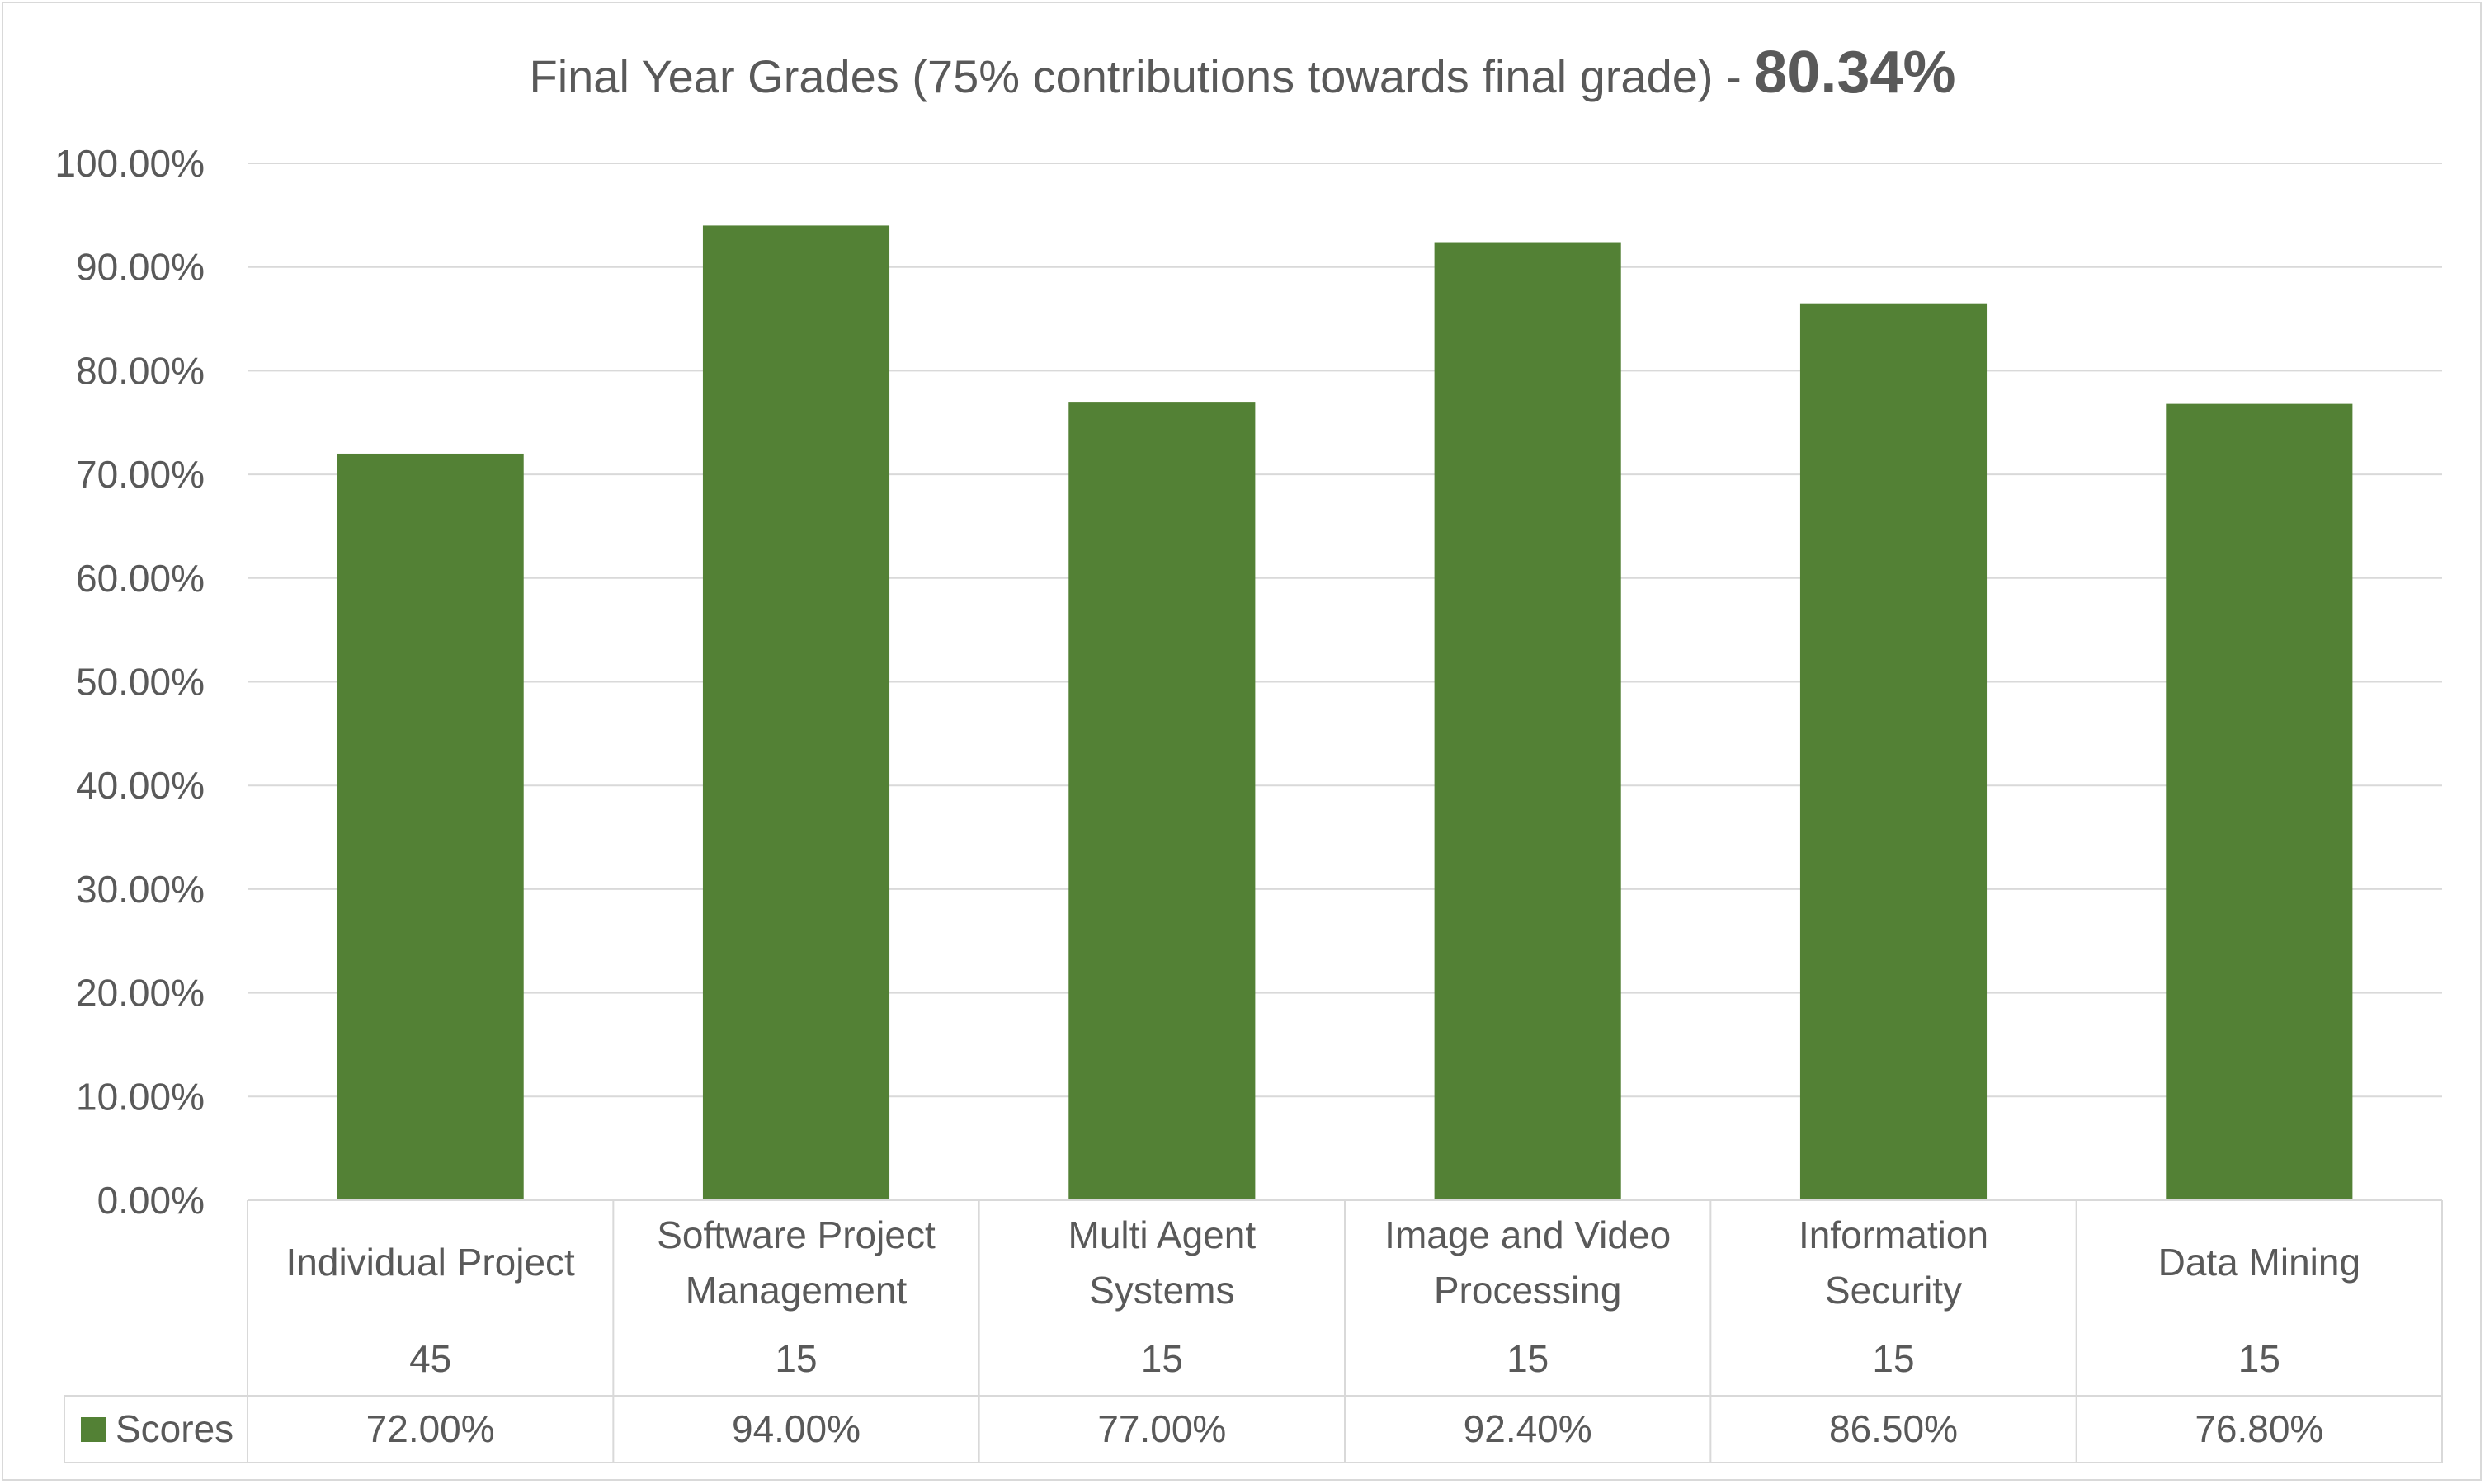 The height and width of the screenshot is (1484, 2485). Describe the element at coordinates (430, 1358) in the screenshot. I see `credit-value: 45` at that location.